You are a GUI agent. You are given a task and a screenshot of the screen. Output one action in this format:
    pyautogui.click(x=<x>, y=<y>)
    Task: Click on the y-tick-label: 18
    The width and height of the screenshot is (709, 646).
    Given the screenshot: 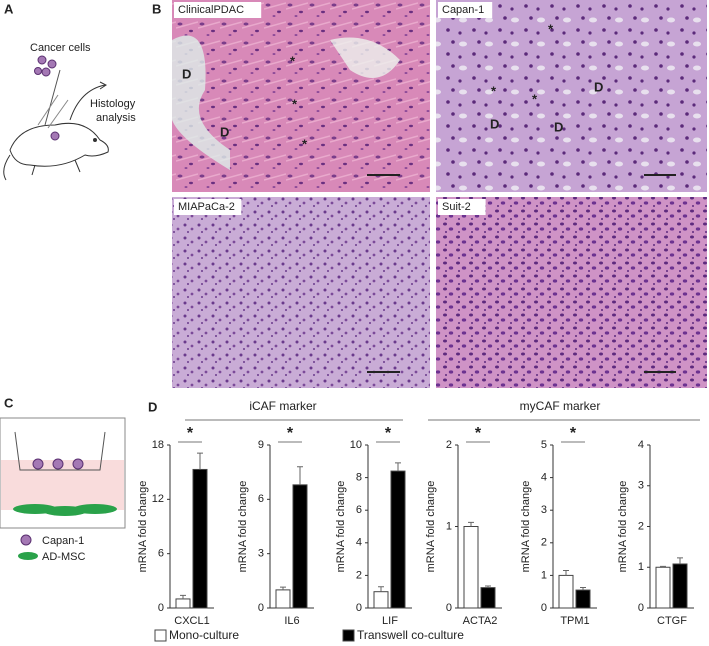 What is the action you would take?
    pyautogui.click(x=158, y=445)
    